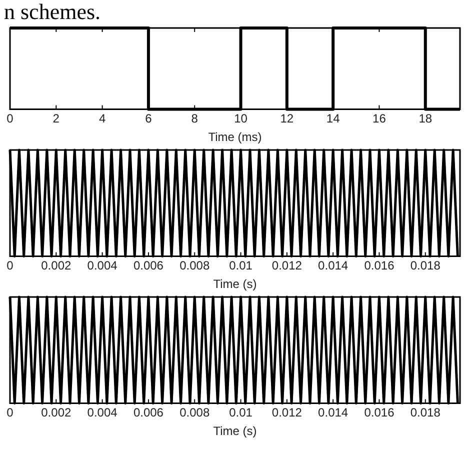 This screenshot has height=474, width=474. What do you see at coordinates (102, 119) in the screenshot?
I see `x-tick-label: 4` at bounding box center [102, 119].